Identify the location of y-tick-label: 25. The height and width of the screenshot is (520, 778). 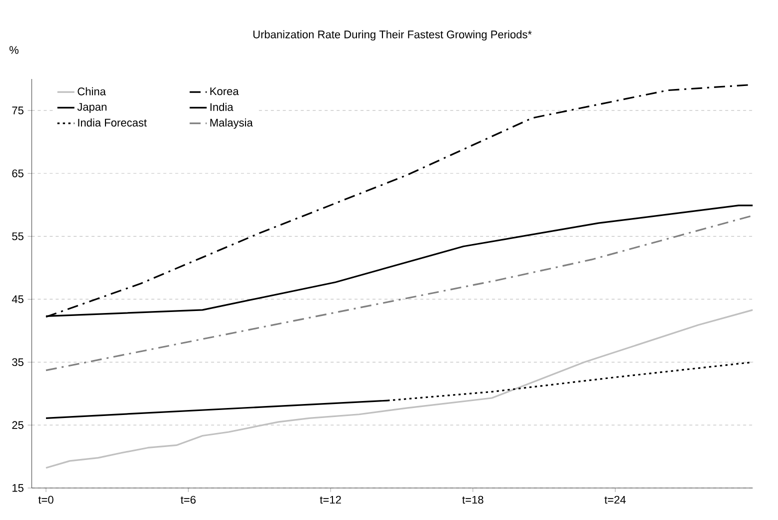
(18, 425).